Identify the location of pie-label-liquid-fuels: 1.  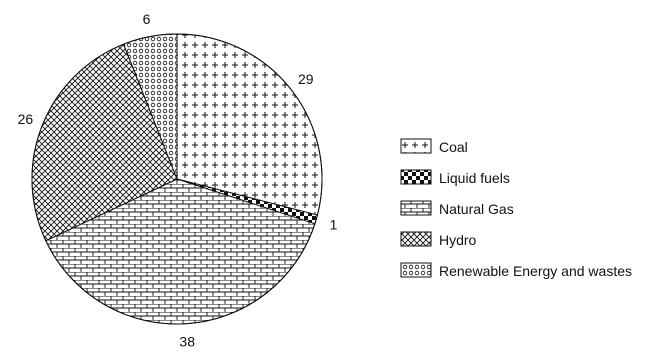
(334, 225).